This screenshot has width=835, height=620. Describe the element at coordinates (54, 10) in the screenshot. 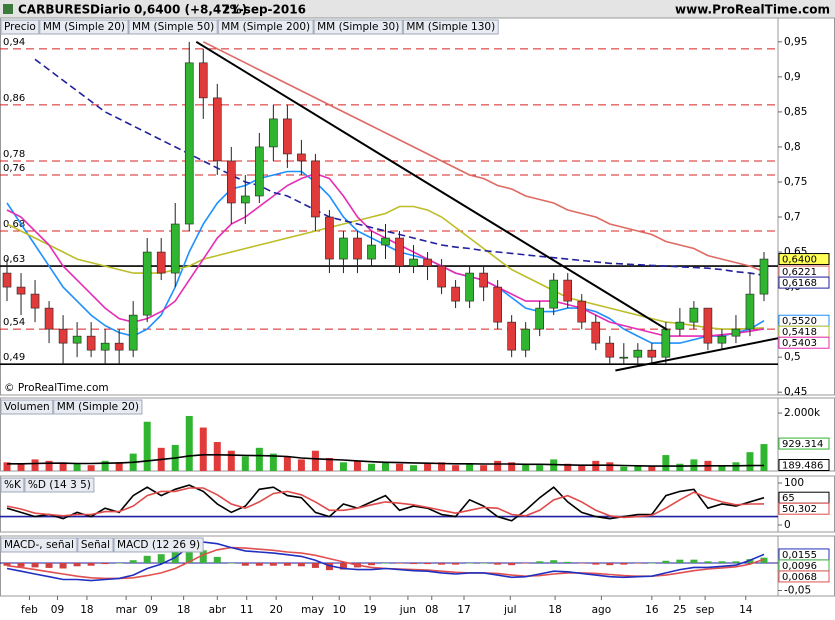

I see `symbol: CARBURES` at that location.